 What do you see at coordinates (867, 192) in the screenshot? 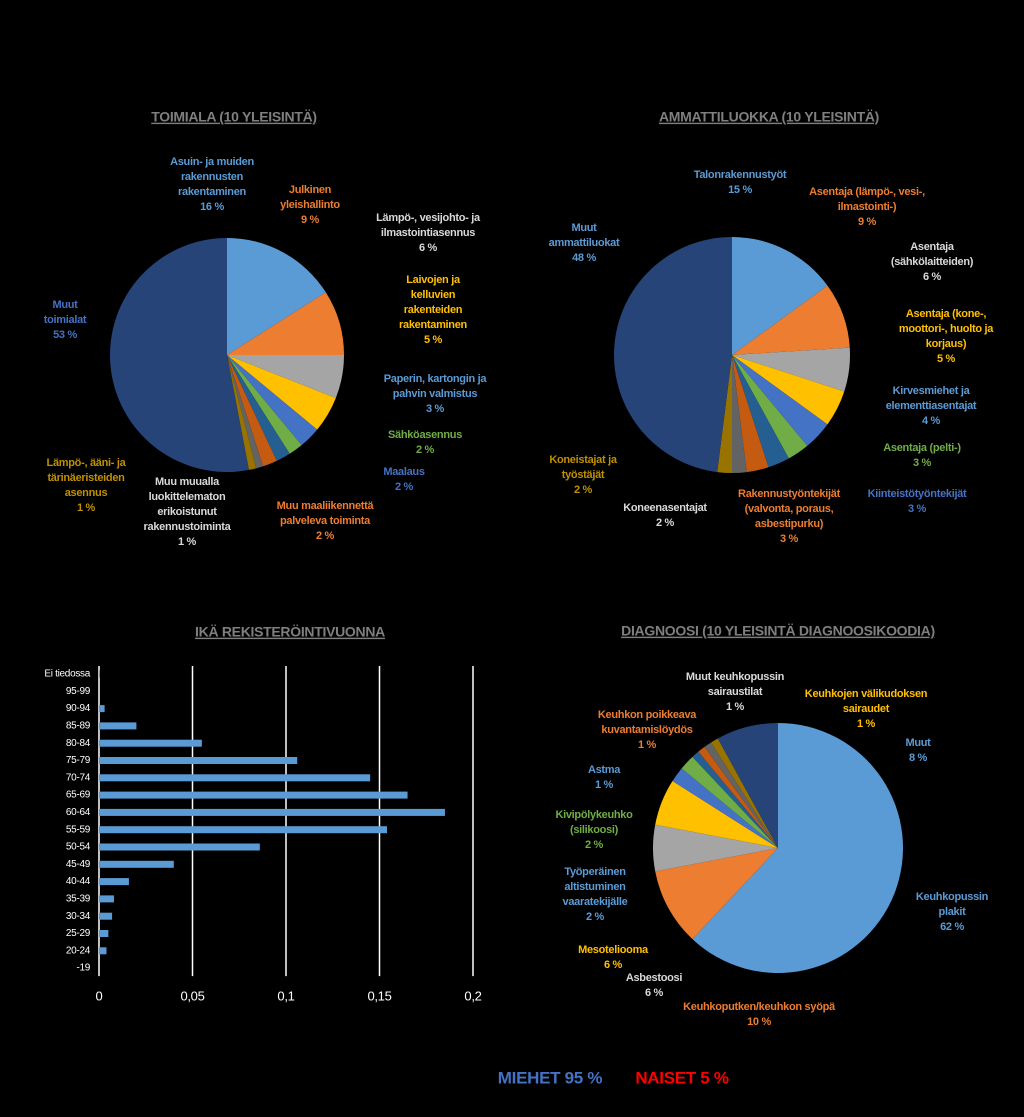
I see `slice-label: Asentaja (lämpö-, vesi-,` at bounding box center [867, 192].